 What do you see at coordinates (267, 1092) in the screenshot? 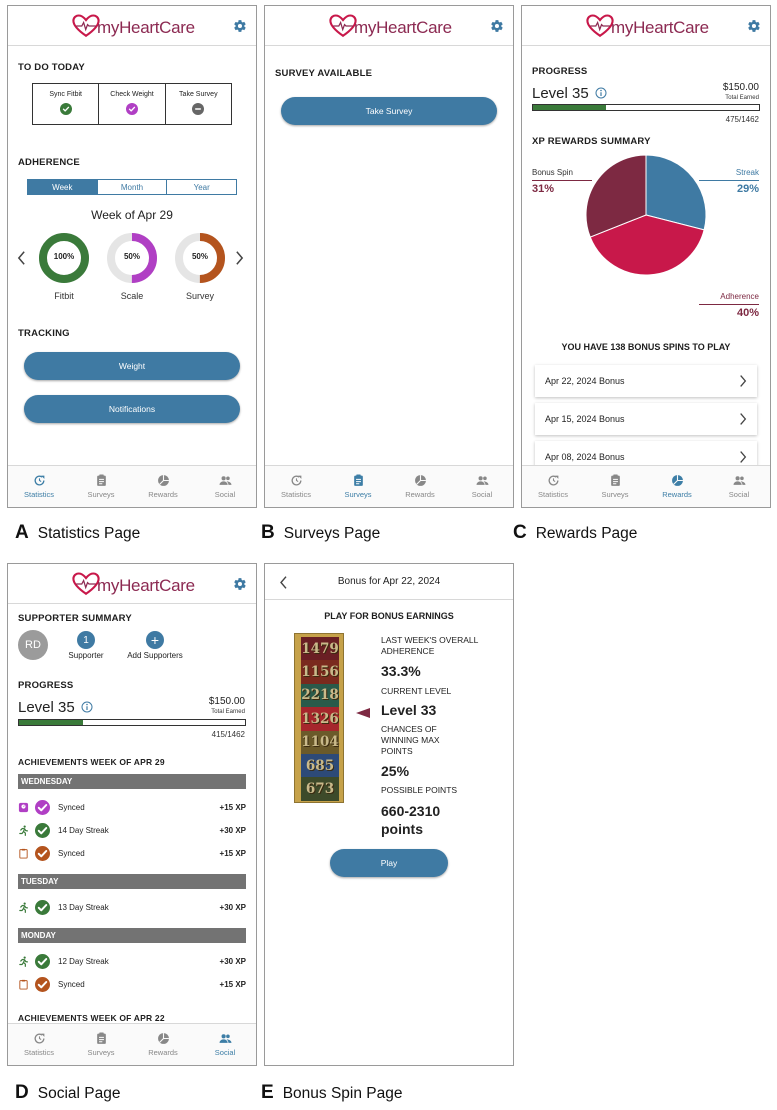
I see `caption-letter: E` at bounding box center [267, 1092].